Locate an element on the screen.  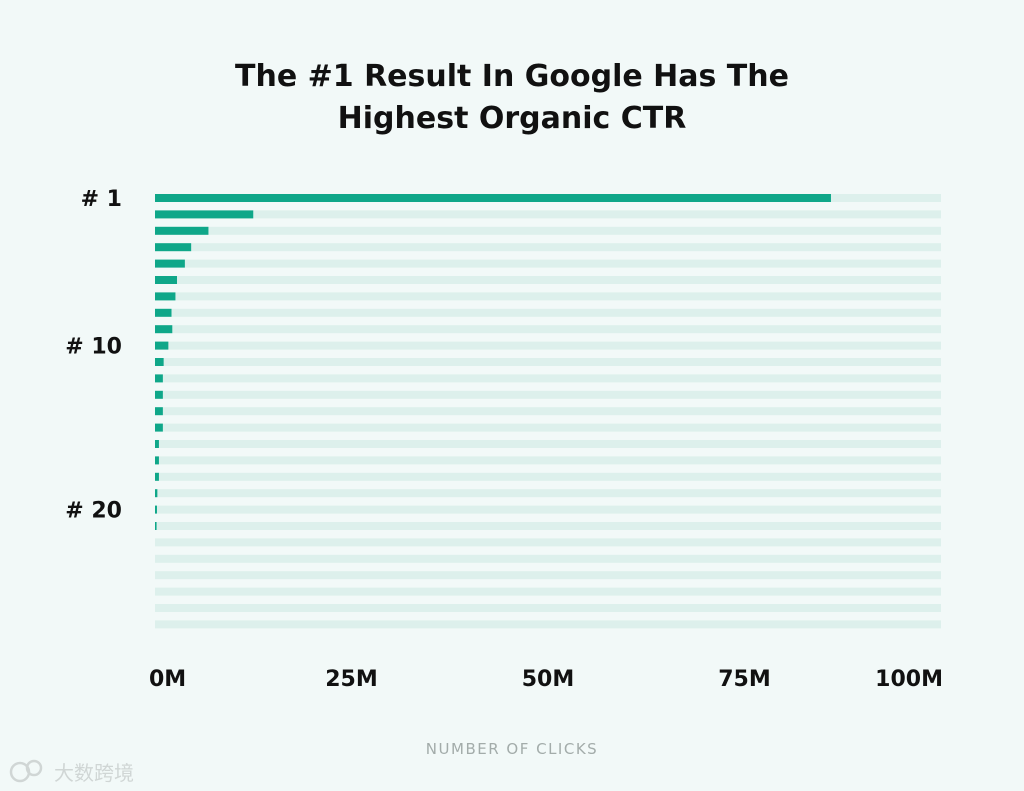
row-labels: # 1 # 10 # 20 is located at coordinates (93, 355).